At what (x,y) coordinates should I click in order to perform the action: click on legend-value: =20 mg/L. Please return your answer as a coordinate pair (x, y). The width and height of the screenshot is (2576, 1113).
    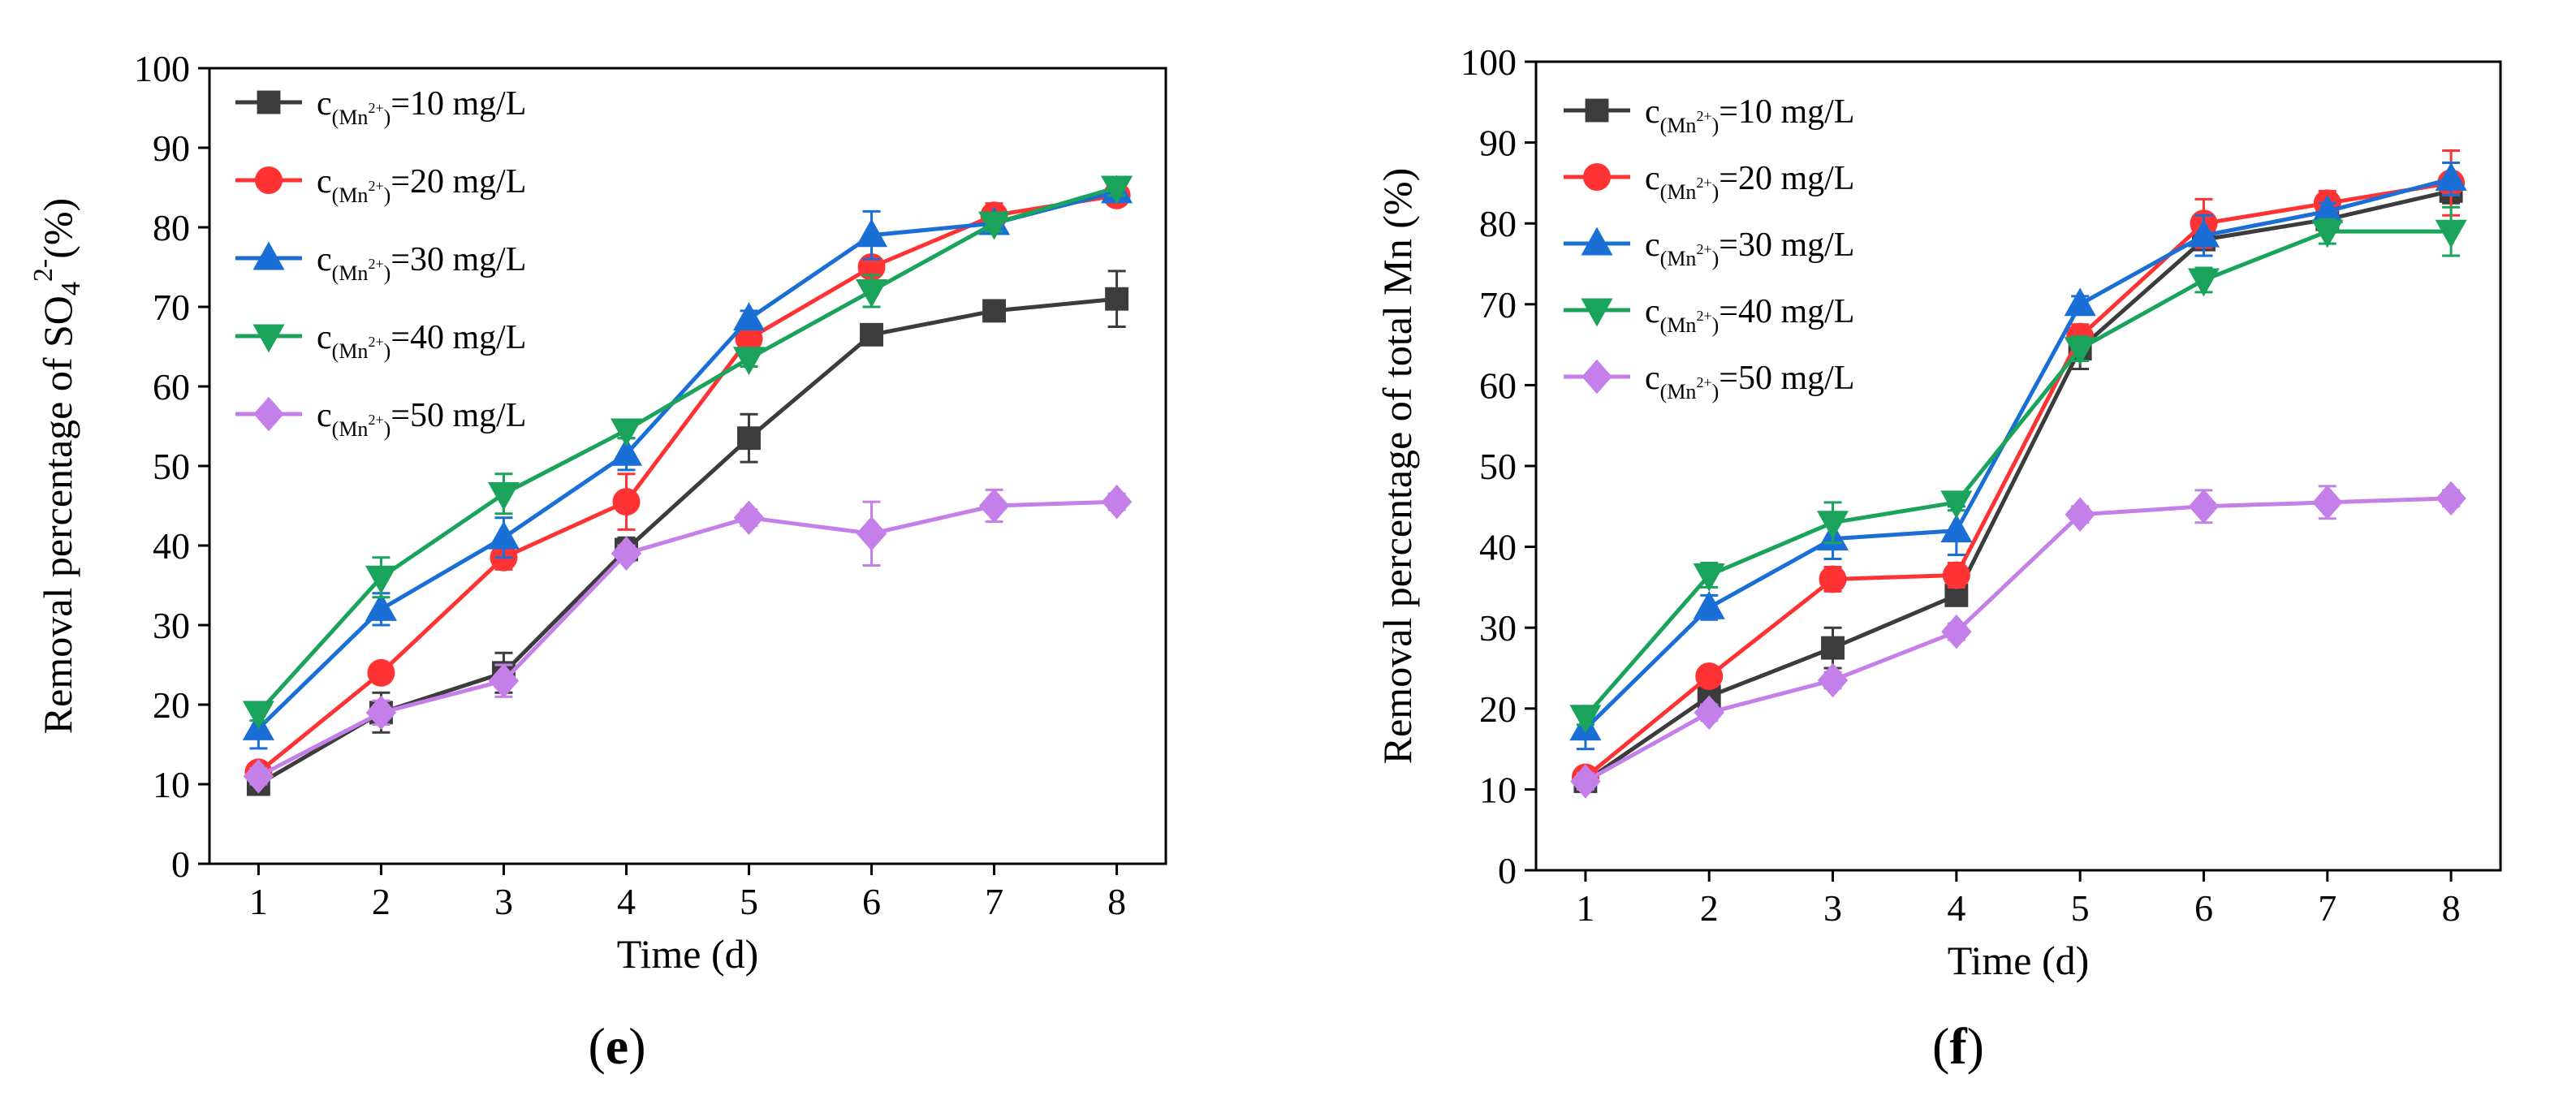
    Looking at the image, I should click on (1786, 178).